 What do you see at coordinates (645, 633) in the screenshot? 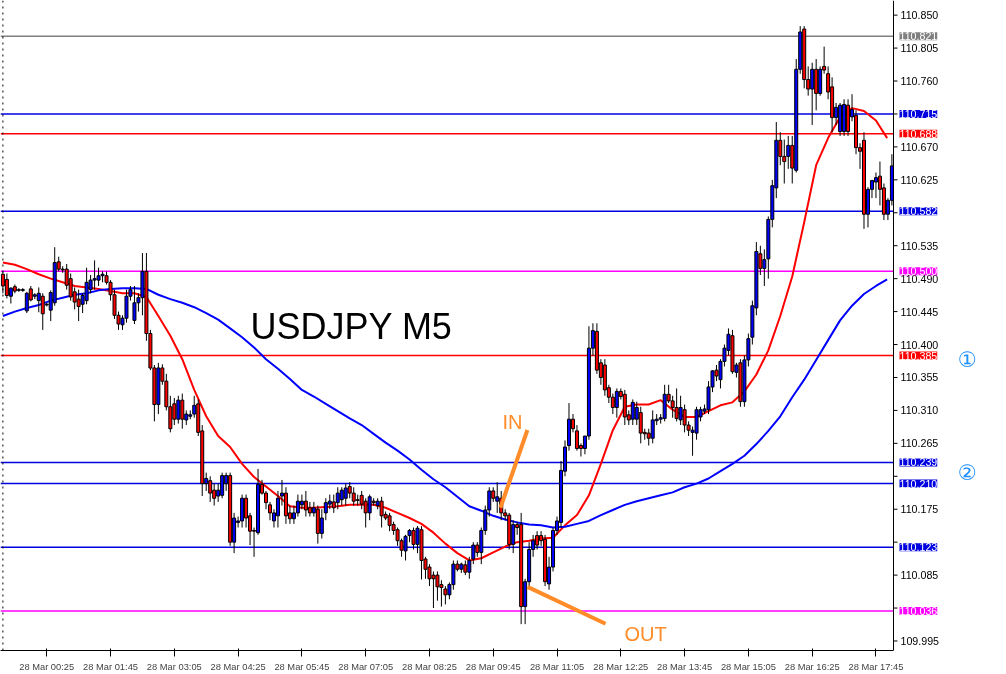
I see `annotation: OUT` at bounding box center [645, 633].